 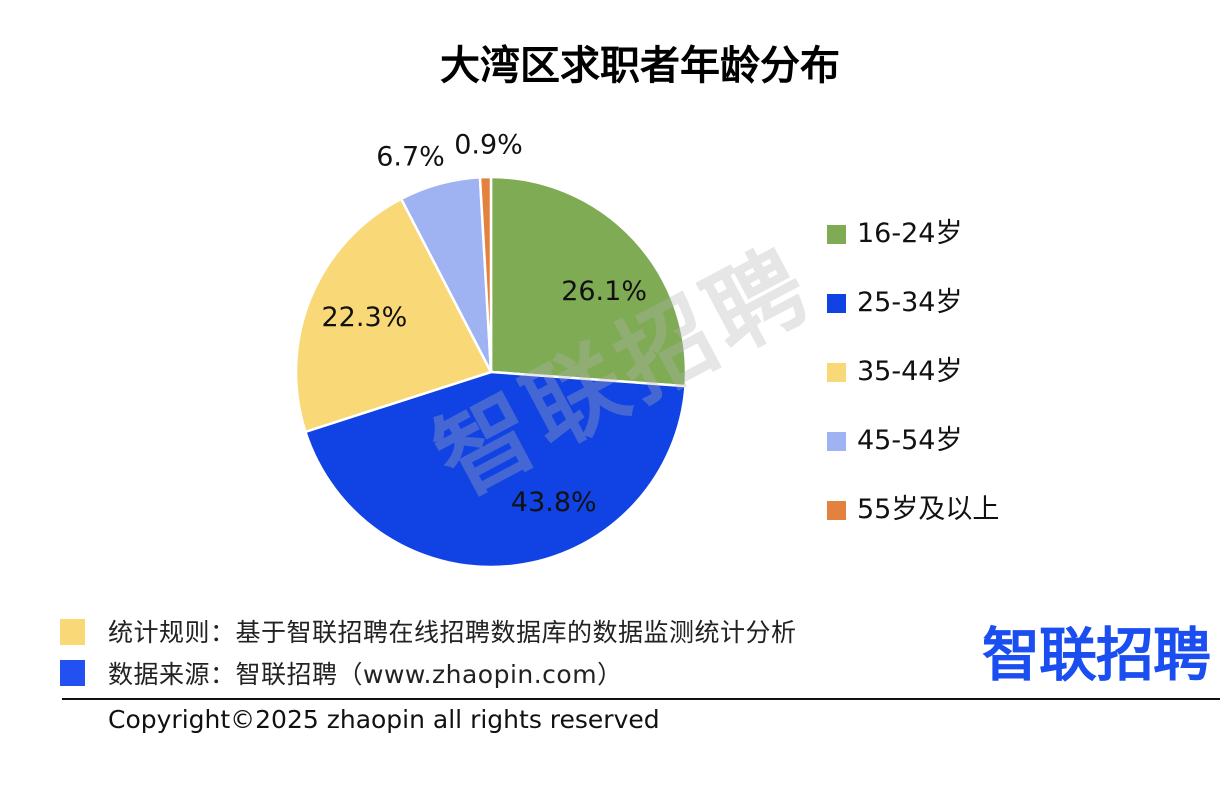 What do you see at coordinates (640, 66) in the screenshot?
I see `chart-title: 大湾区求职者年龄分布` at bounding box center [640, 66].